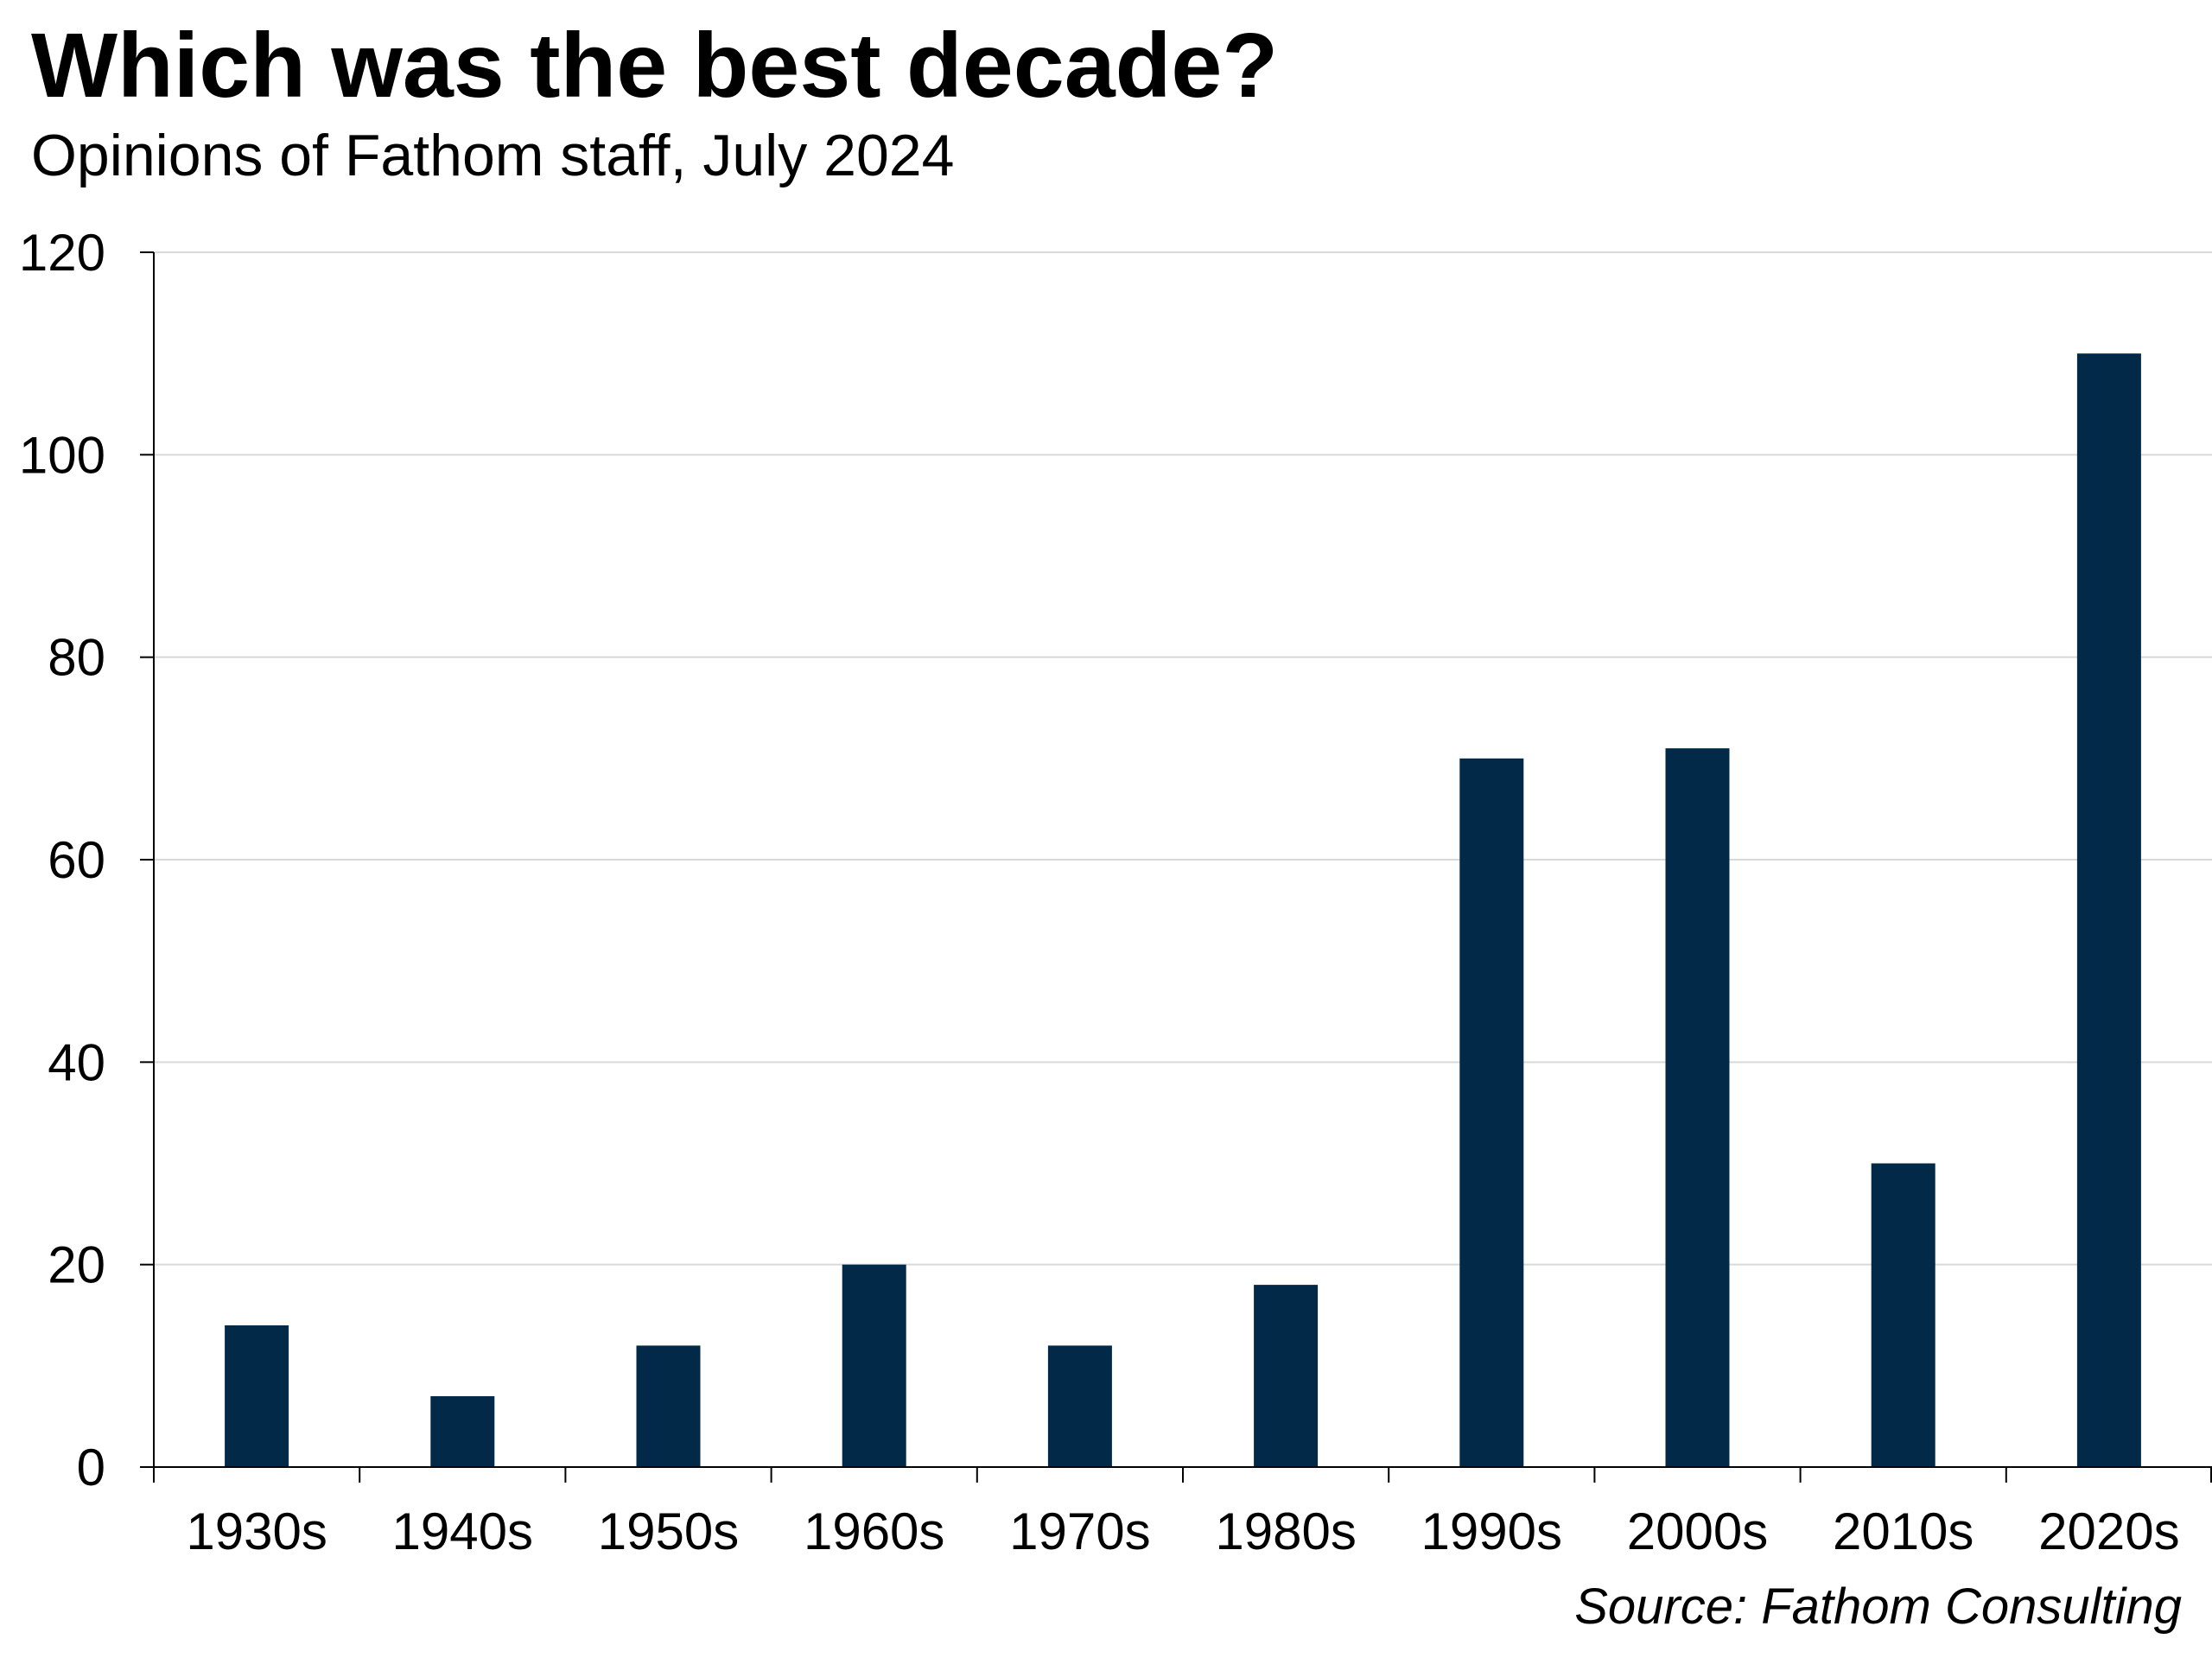  I want to click on y-tick-label: 20, so click(76, 1265).